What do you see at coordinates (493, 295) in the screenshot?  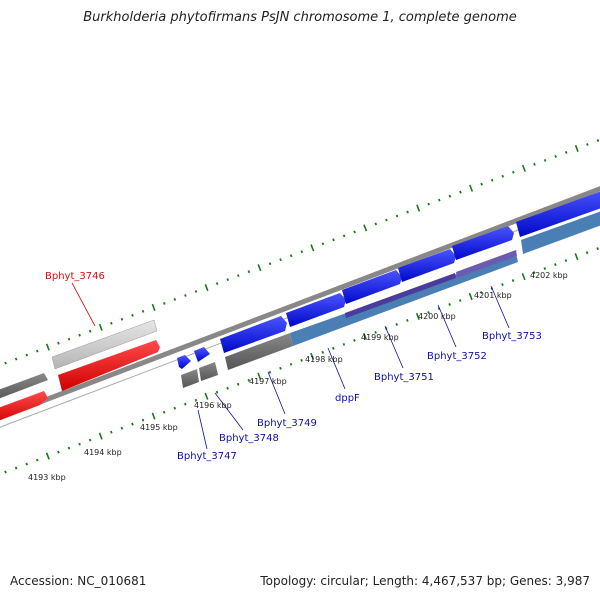 I see `scale-label: 4201 kbp` at bounding box center [493, 295].